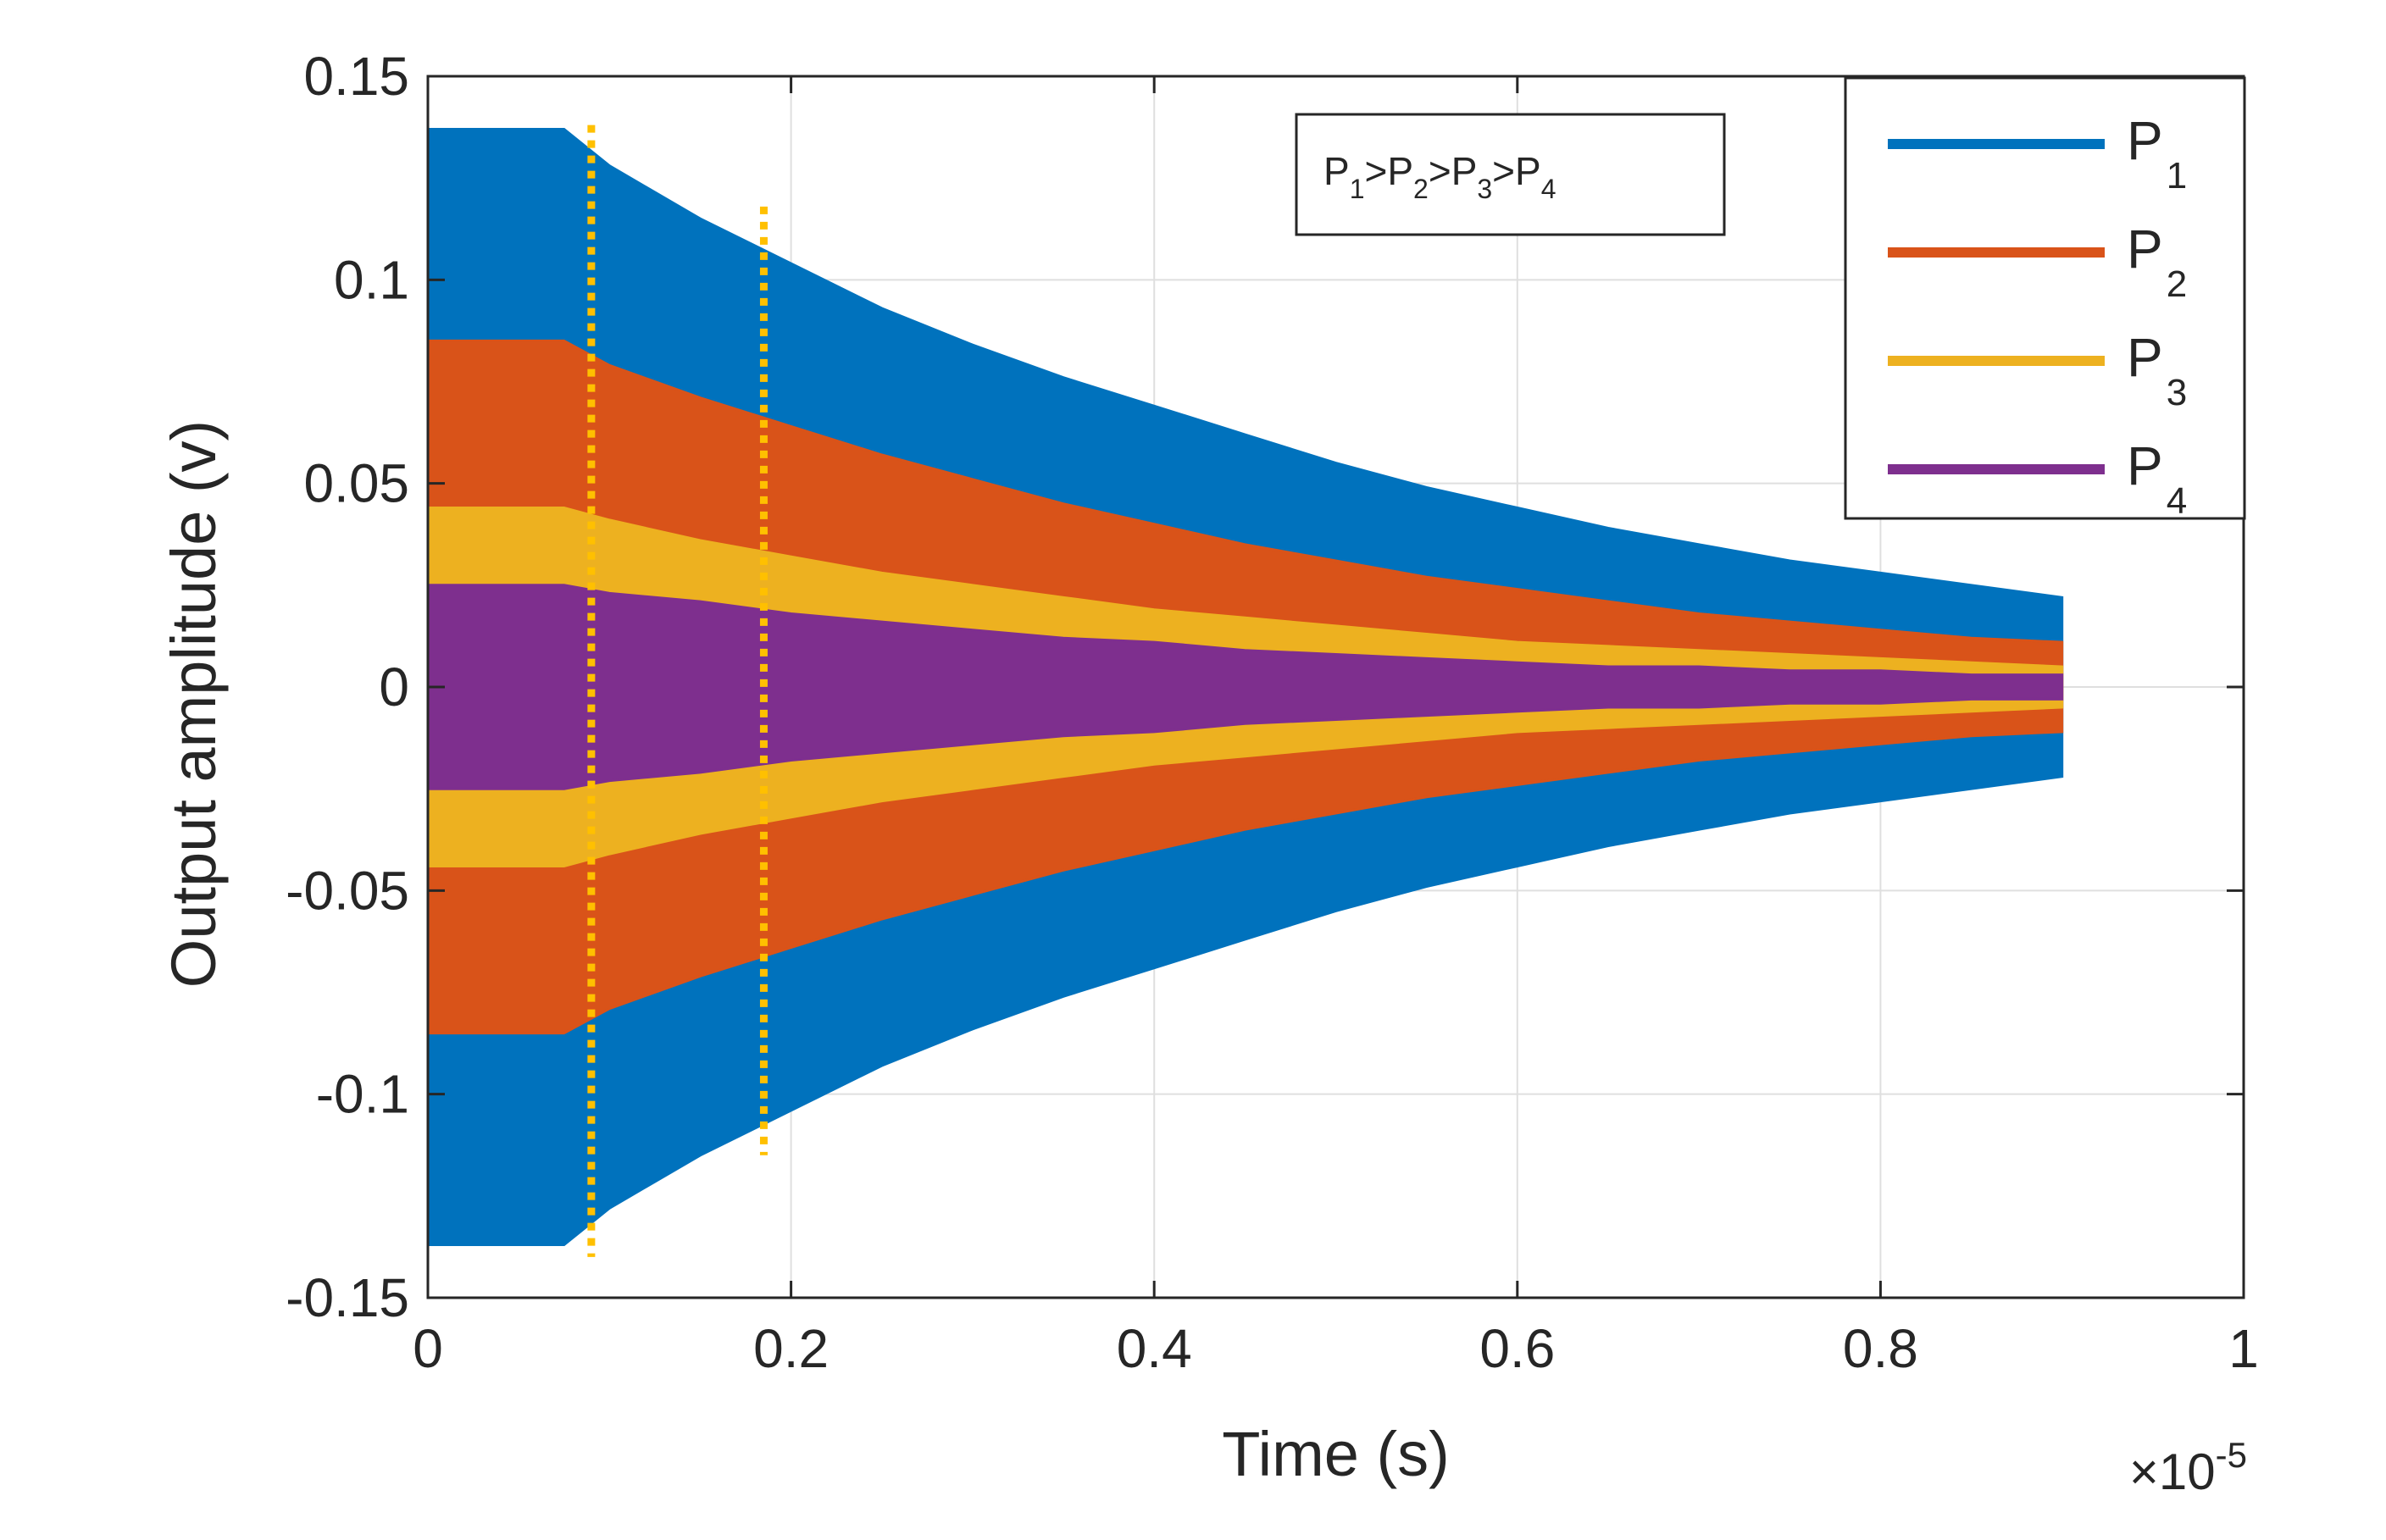  I want to click on y-tick-label: -0.1, so click(362, 1094).